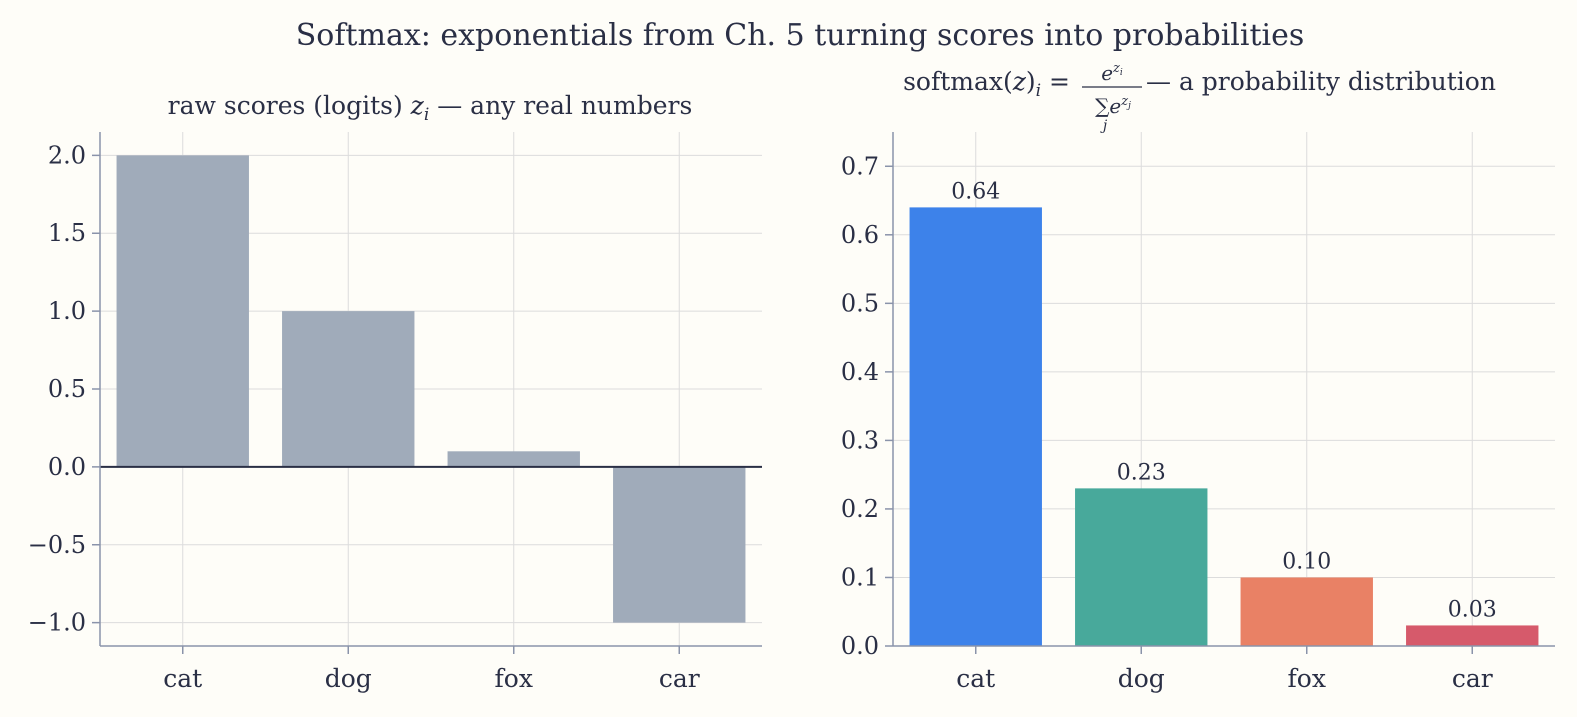 This screenshot has height=717, width=1577. Describe the element at coordinates (560, 105) in the screenshot. I see `logits-title-rest: — any real numbers` at that location.